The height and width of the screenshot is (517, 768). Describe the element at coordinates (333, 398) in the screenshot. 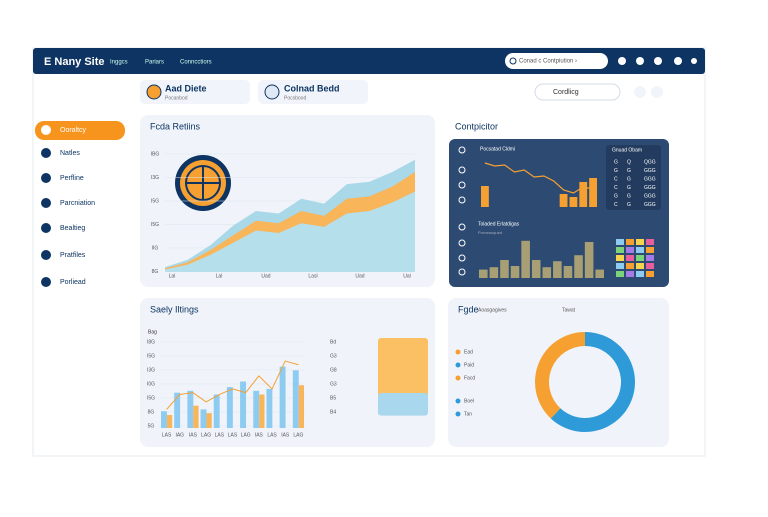

I see `y-tick-label: B5` at that location.